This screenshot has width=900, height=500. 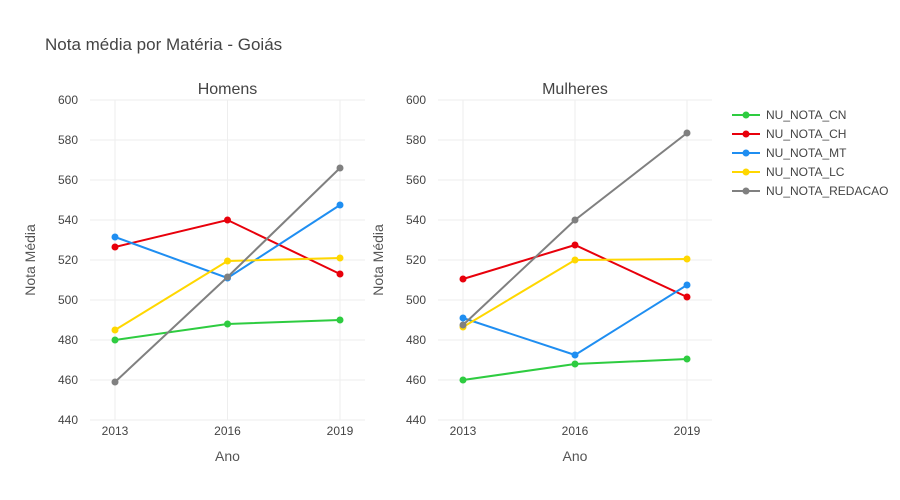 I want to click on legend-label: NU_NOTA_LC, so click(x=805, y=172).